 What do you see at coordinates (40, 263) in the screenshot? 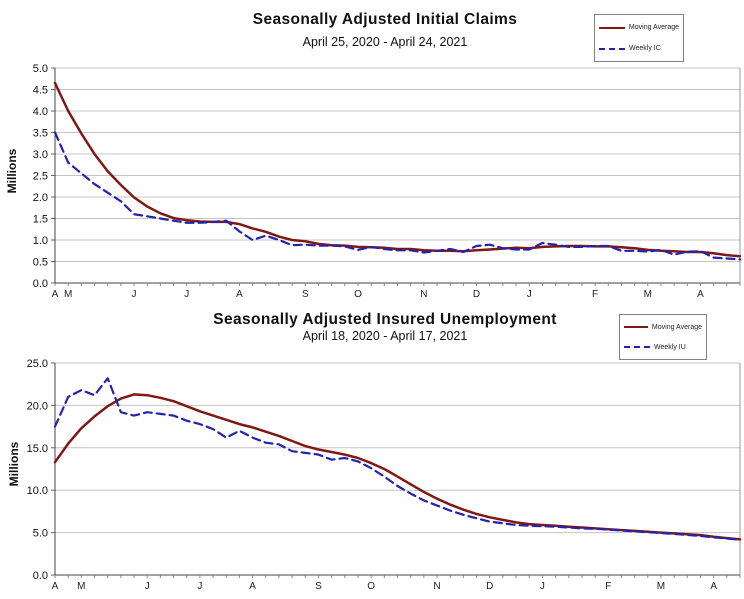
I see `y-tick-label: 0.5` at bounding box center [40, 263].